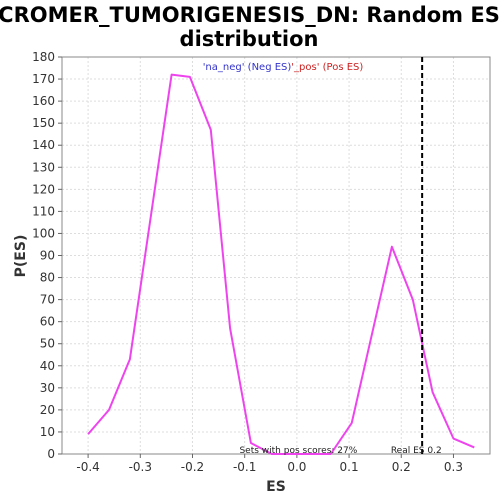 This screenshot has height=500, width=500. I want to click on y-axis-label: P(ES), so click(21, 256).